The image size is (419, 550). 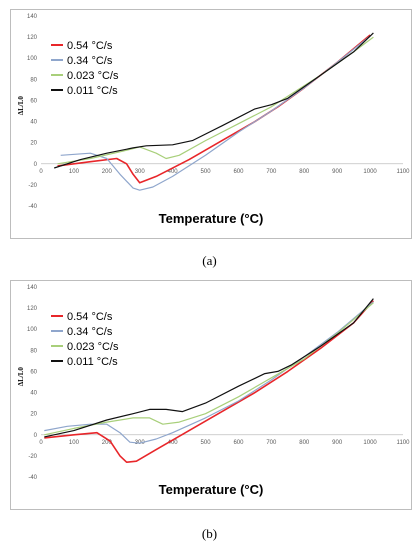 What do you see at coordinates (209, 533) in the screenshot?
I see `caption-b: (b)` at bounding box center [209, 533].